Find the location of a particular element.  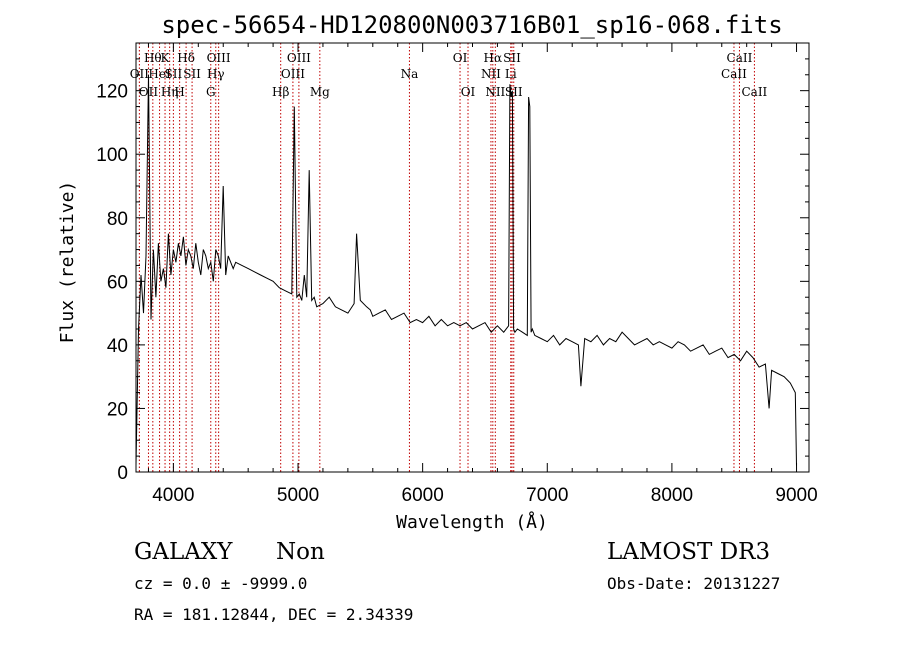

line-label-26: CaII is located at coordinates (734, 74).